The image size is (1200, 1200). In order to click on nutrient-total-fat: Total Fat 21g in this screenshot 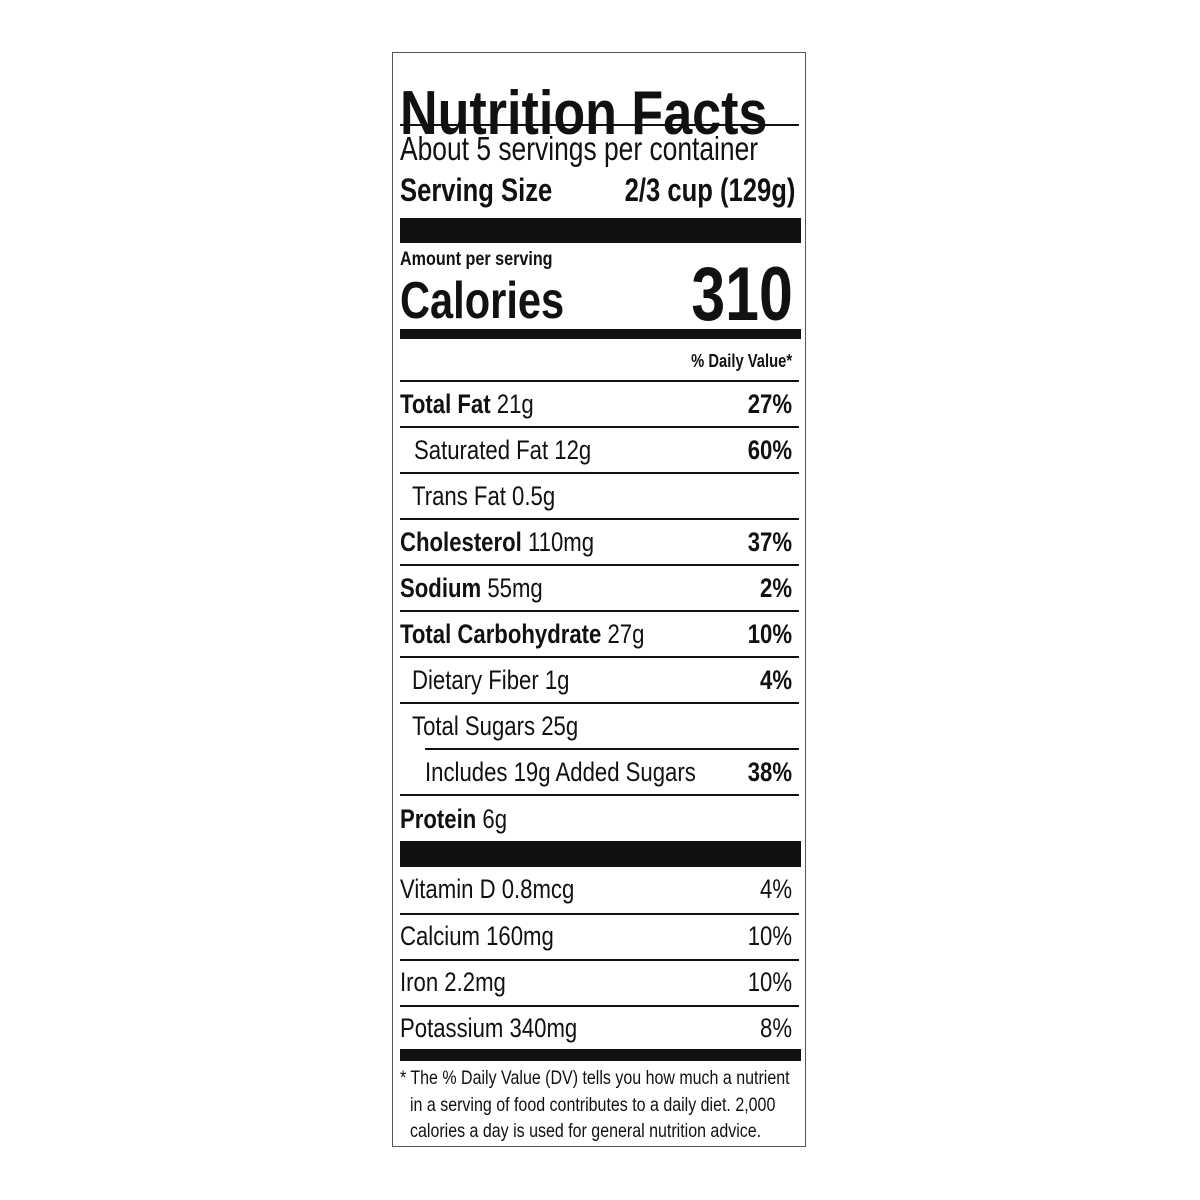, I will do `click(467, 404)`.